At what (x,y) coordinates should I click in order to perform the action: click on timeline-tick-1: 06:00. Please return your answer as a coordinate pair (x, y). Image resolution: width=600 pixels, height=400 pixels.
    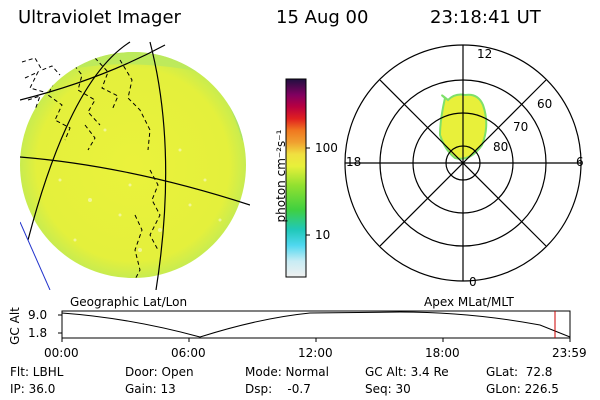
    Looking at the image, I should click on (188, 353).